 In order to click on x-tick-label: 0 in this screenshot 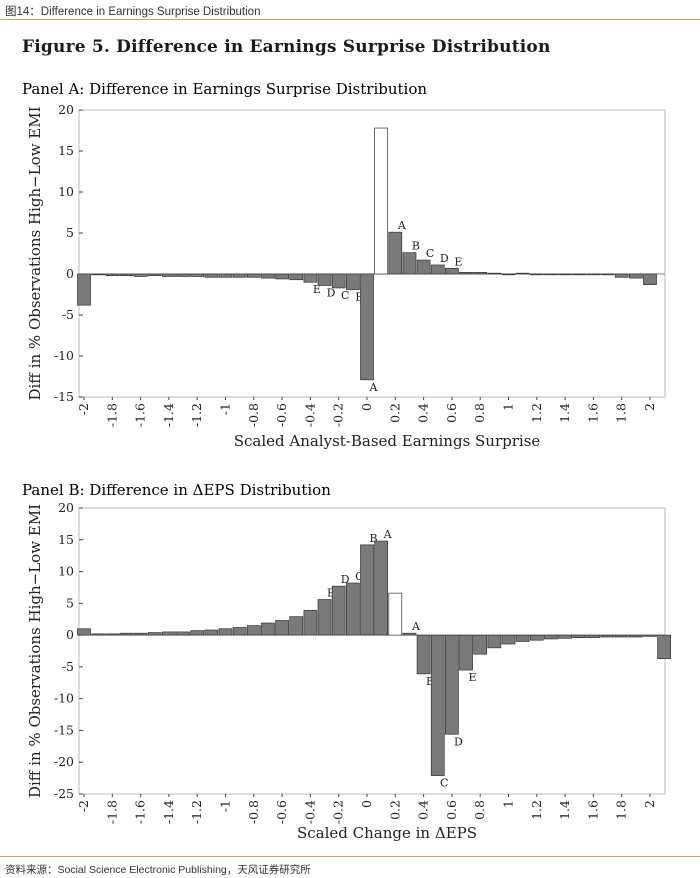, I will do `click(366, 804)`.